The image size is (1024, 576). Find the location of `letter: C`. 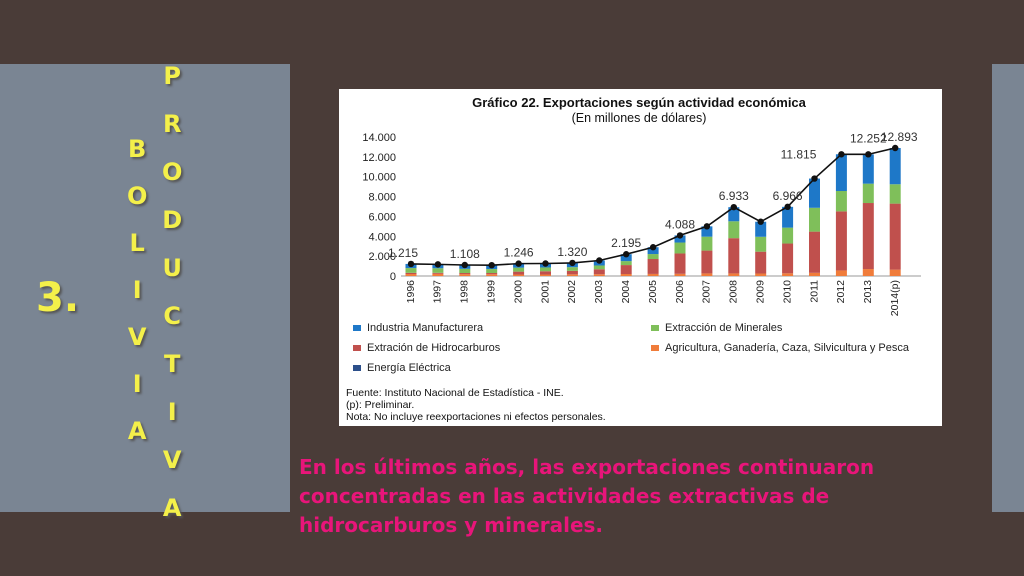

letter: C is located at coordinates (172, 316).